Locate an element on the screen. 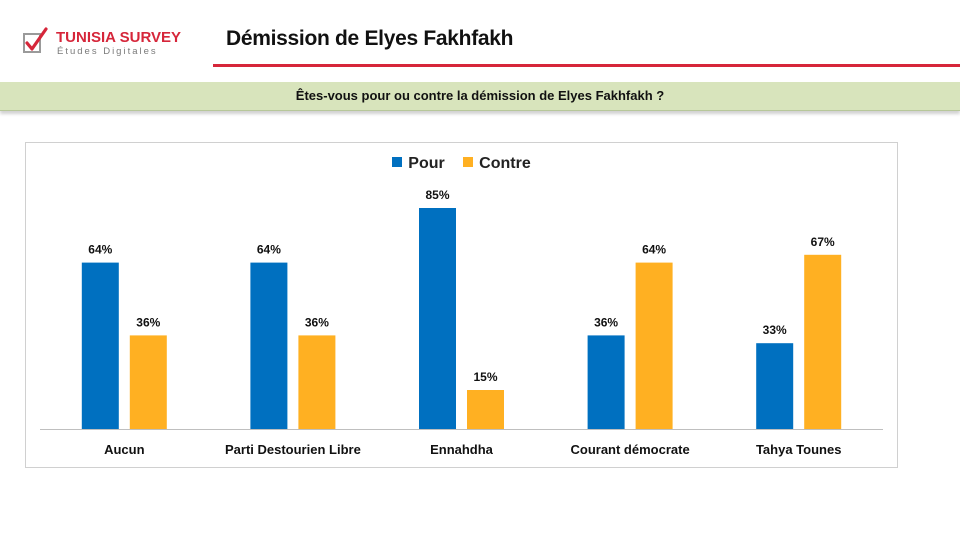 Image resolution: width=960 pixels, height=540 pixels. legend-item-contre: Contre is located at coordinates (497, 164).